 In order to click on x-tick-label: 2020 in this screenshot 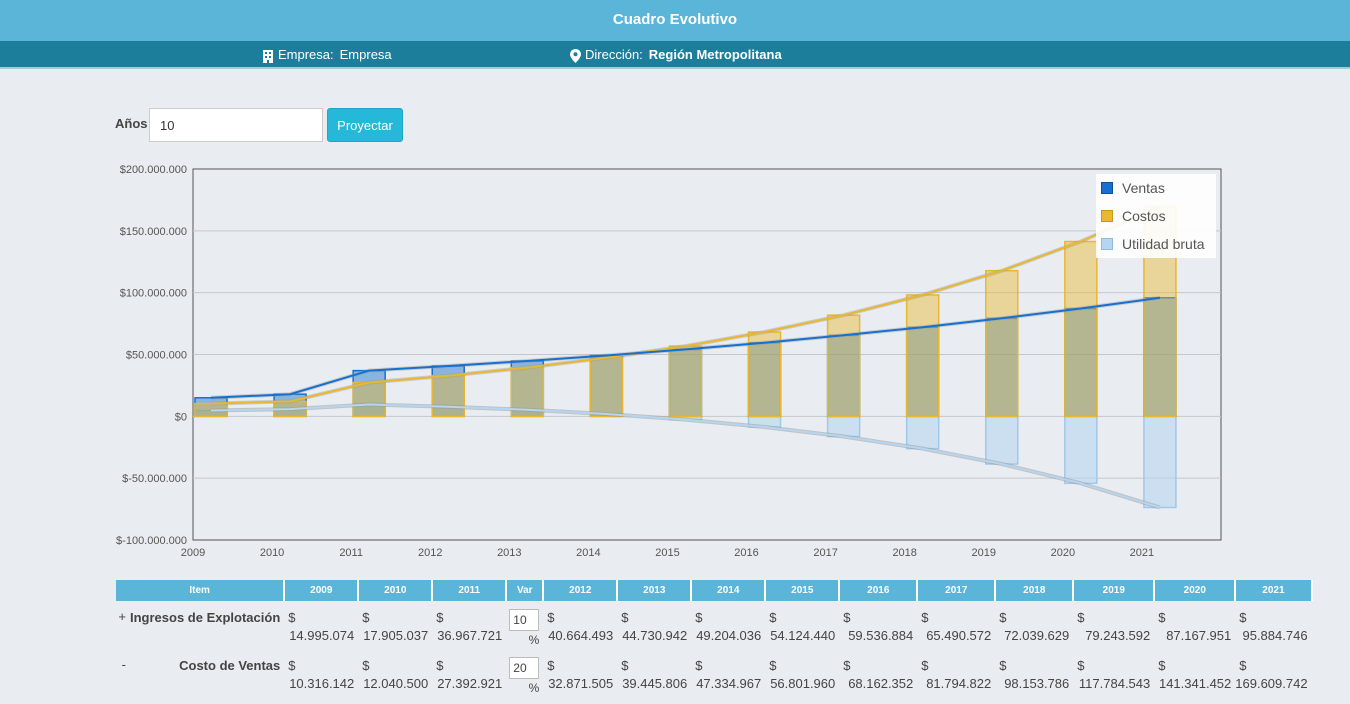, I will do `click(1063, 553)`.